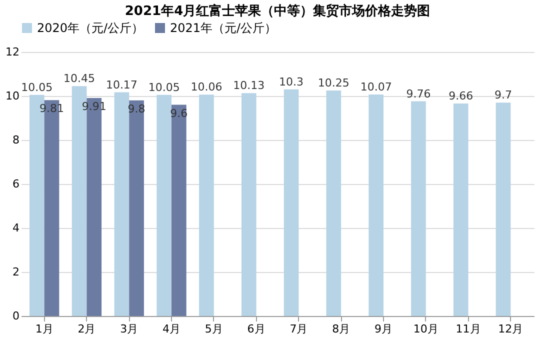 This screenshot has width=539, height=339. I want to click on data-label: 10.17, so click(122, 85).